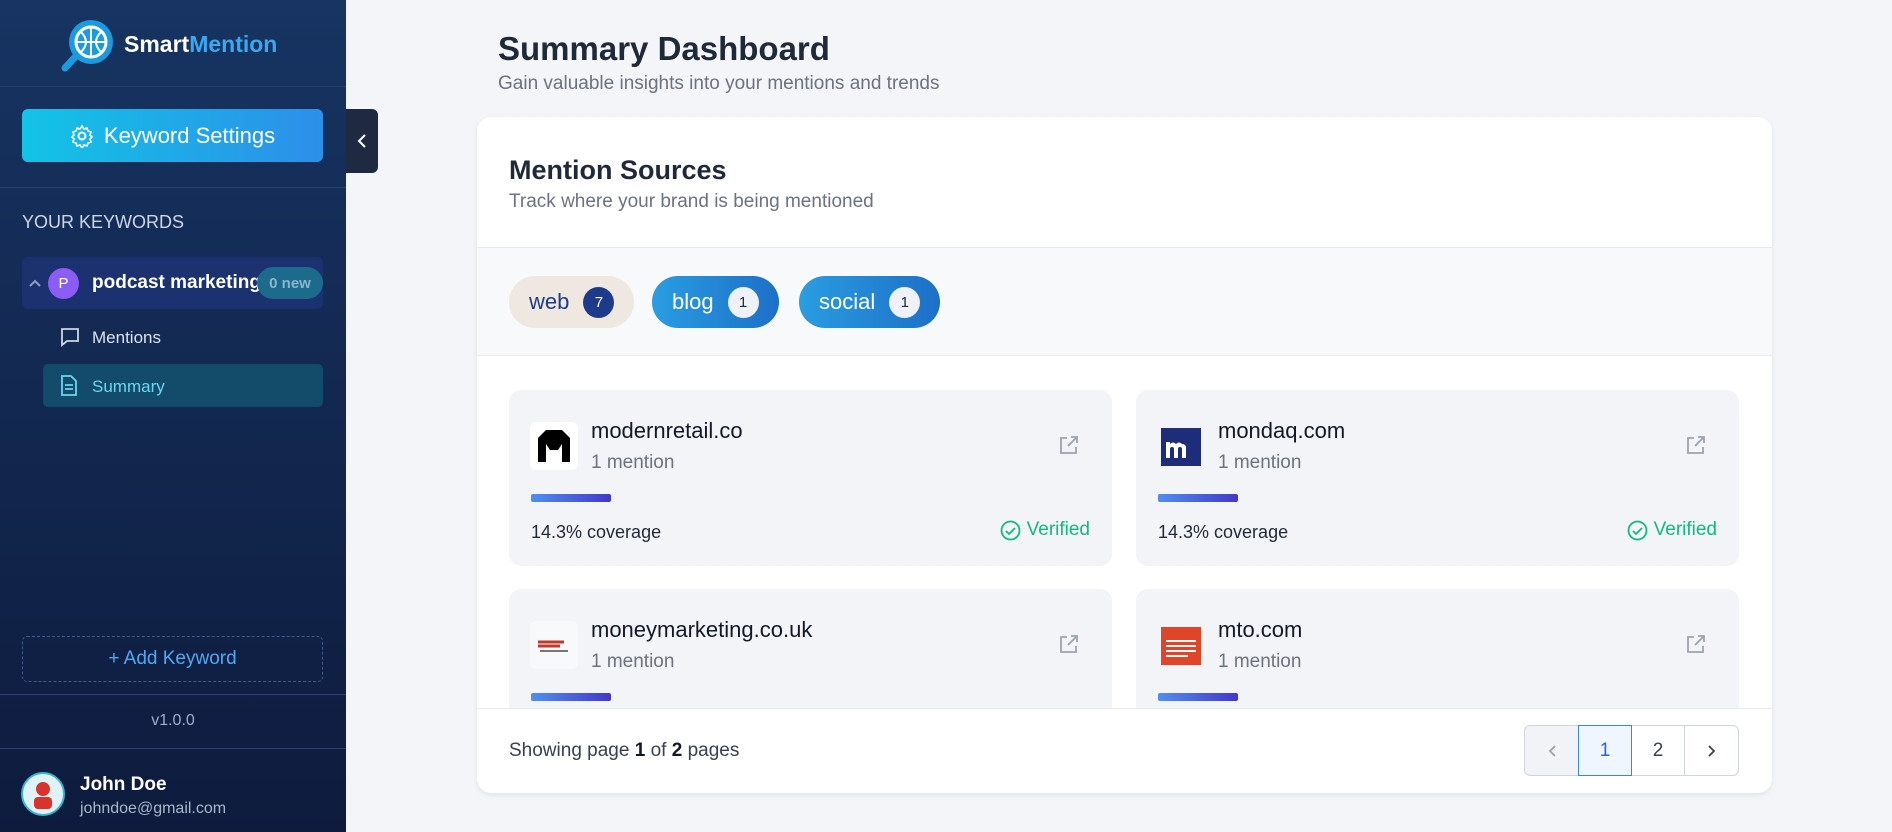 This screenshot has height=832, width=1892. I want to click on page-info-prefix: Showing page, so click(569, 750).